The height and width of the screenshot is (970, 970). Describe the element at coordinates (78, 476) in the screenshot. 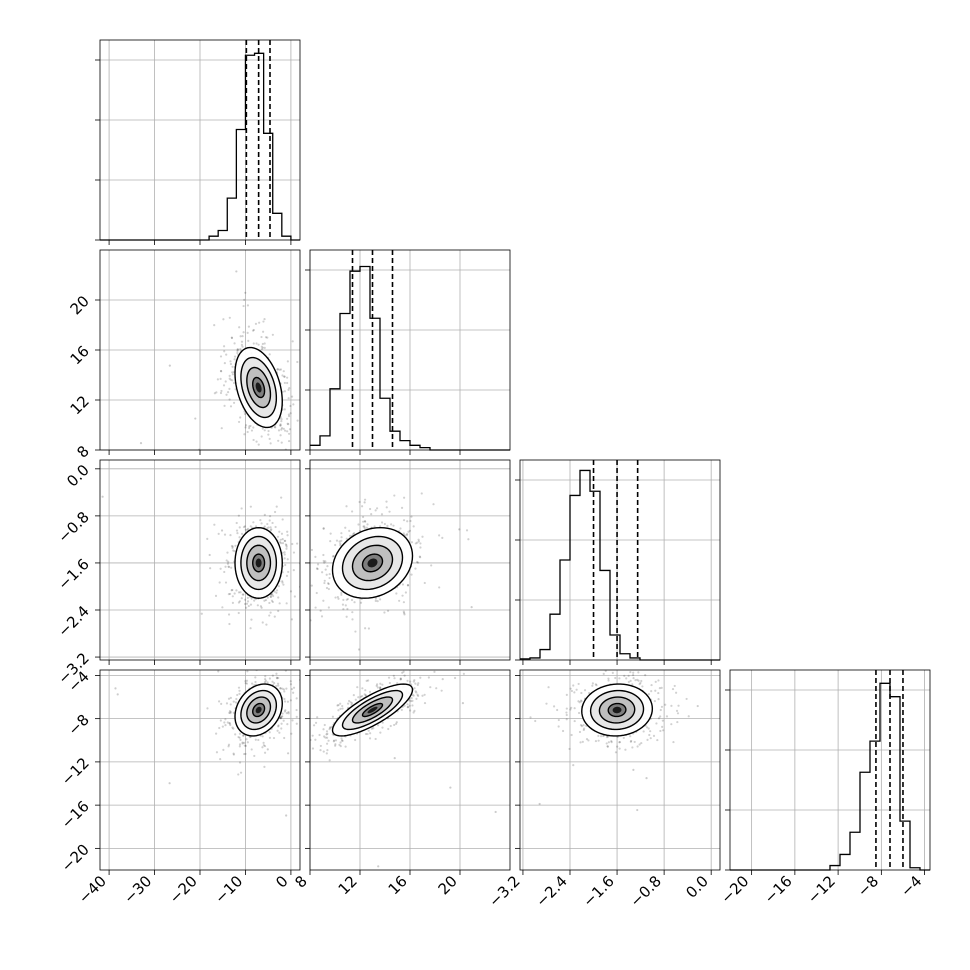

I see `y-tick-label: 0.0` at that location.